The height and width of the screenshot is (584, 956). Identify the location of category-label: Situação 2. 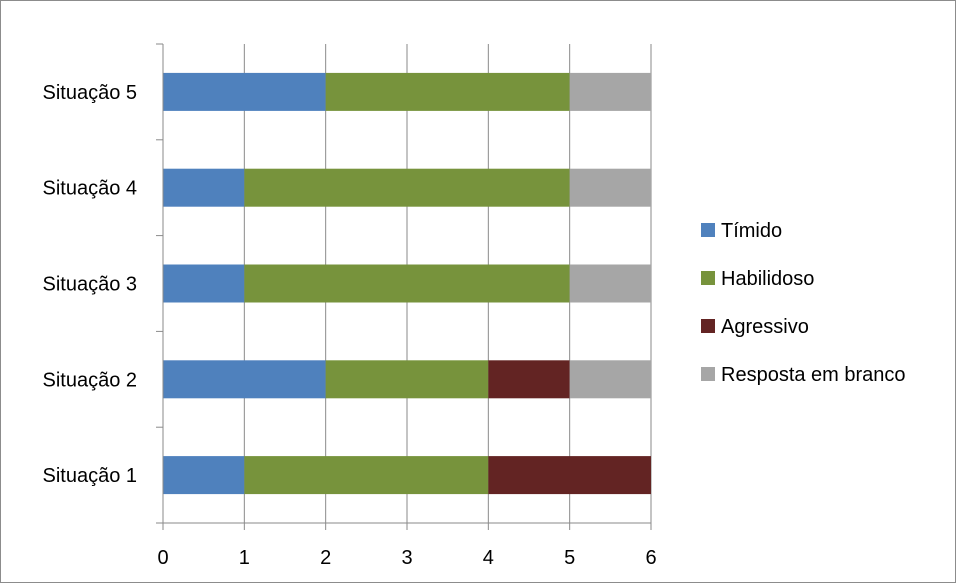
(89, 380).